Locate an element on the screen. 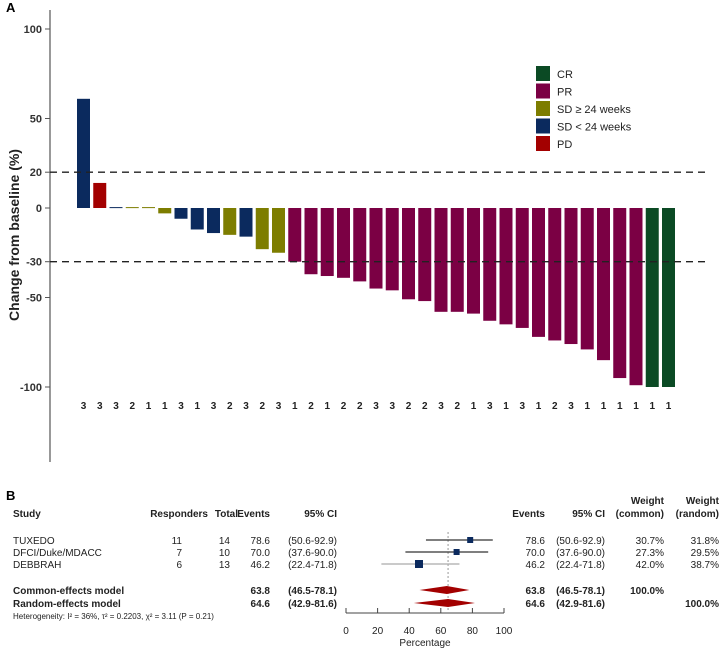  ci-right: (22.4-71.8) is located at coordinates (580, 565).